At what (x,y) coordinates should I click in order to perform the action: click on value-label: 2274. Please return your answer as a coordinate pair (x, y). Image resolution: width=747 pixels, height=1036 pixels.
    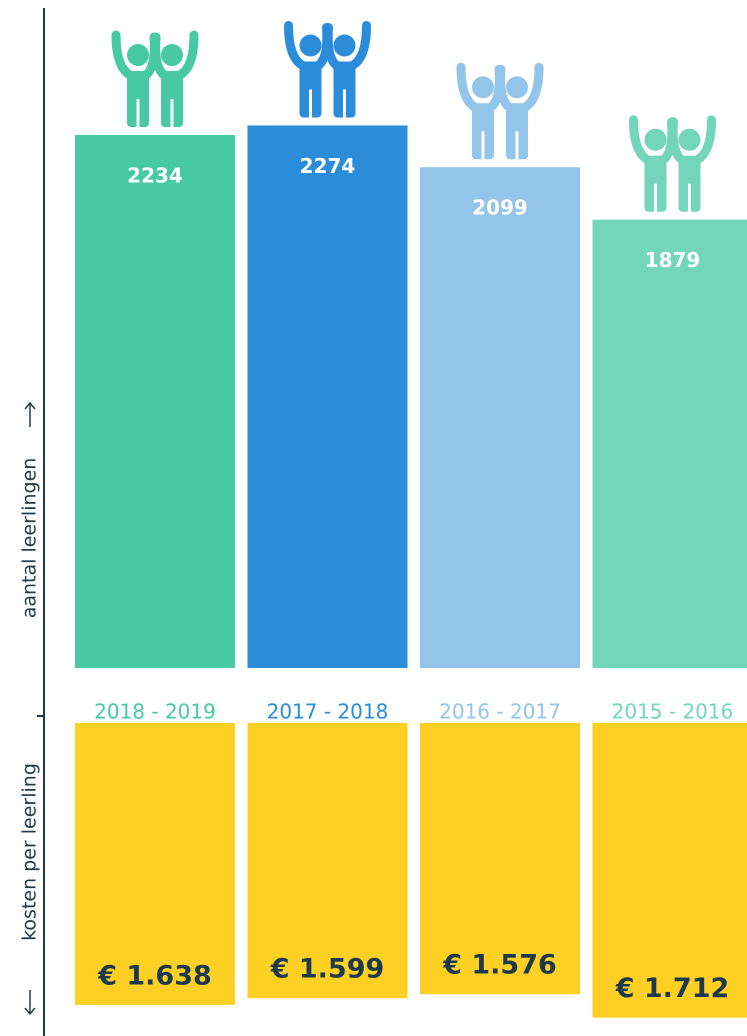
    Looking at the image, I should click on (328, 166).